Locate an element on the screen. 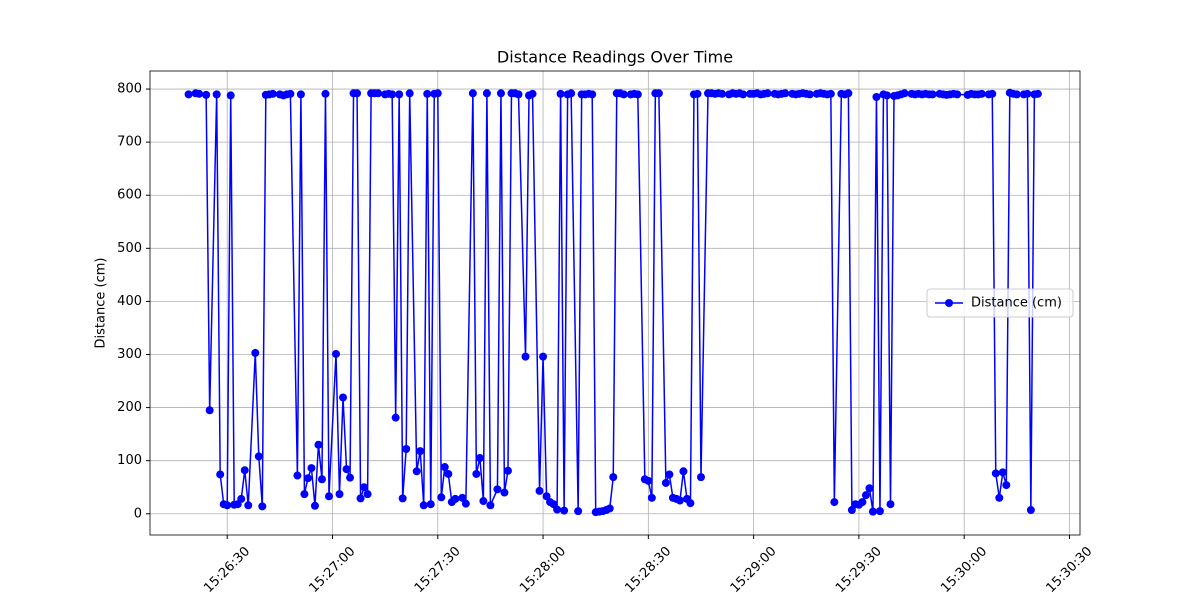  y-tick-label: 400 is located at coordinates (129, 301).